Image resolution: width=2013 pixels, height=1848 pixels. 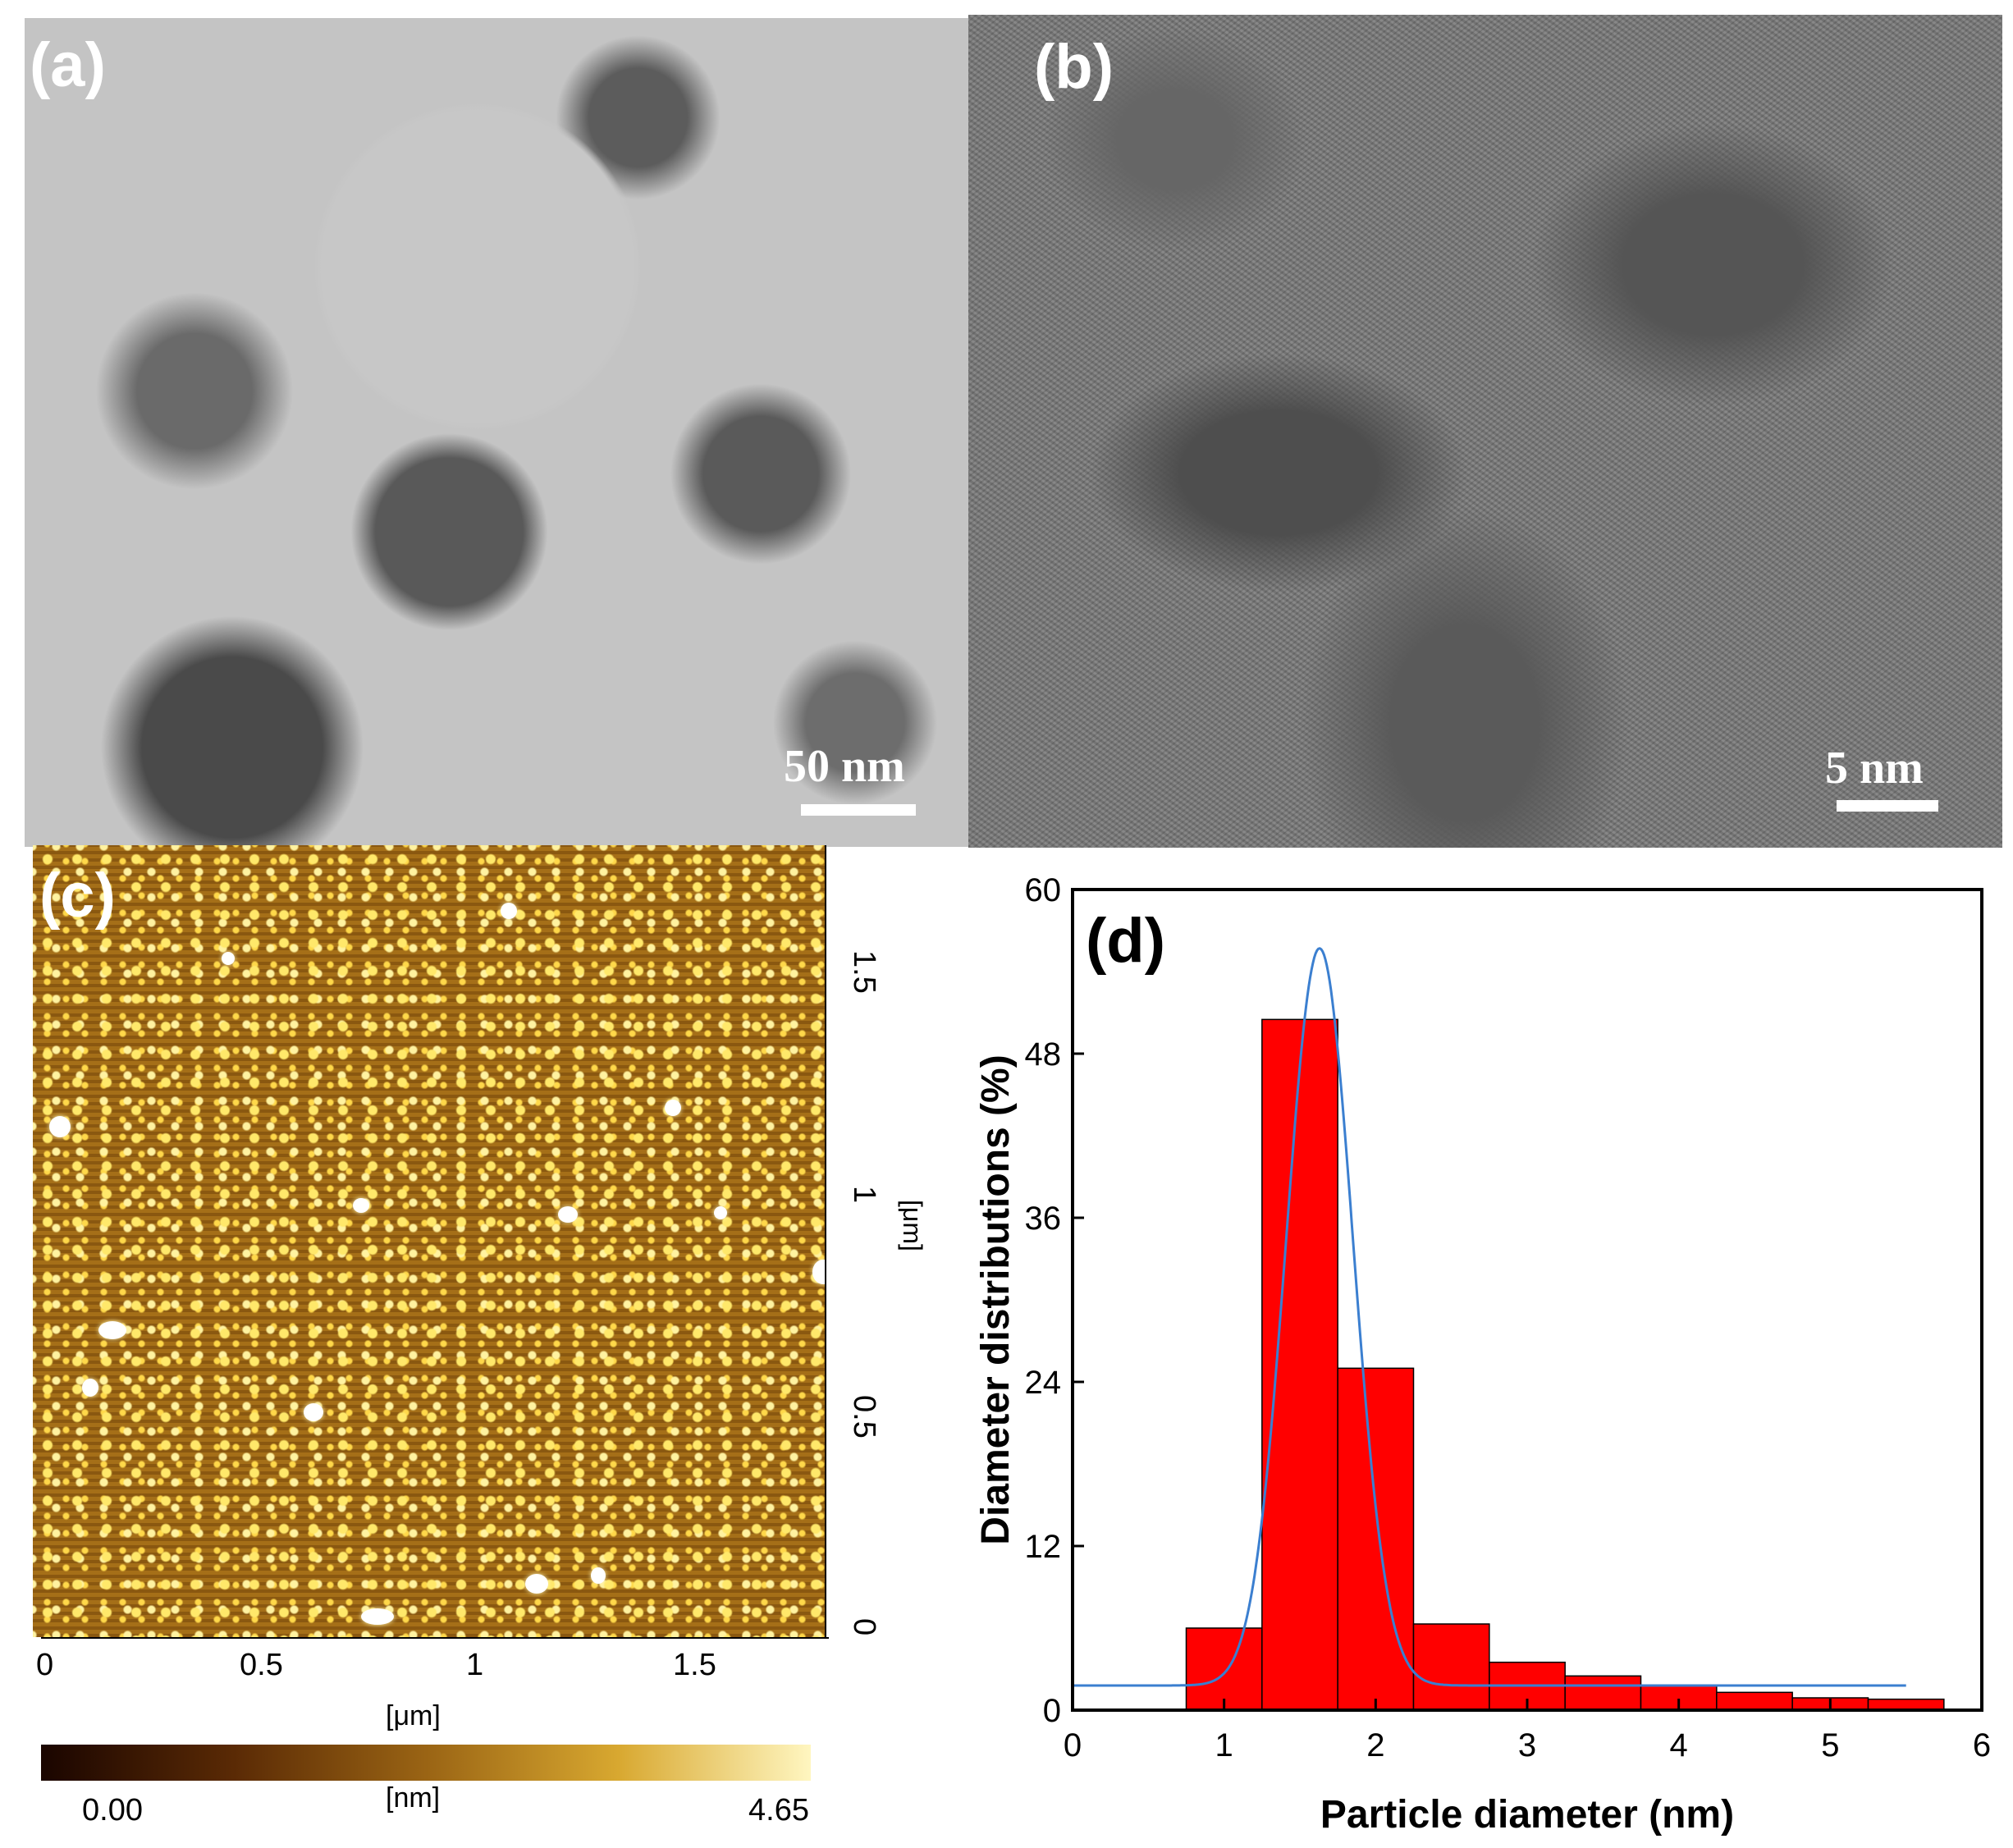 I want to click on panel-label-c: (c), so click(x=77, y=896).